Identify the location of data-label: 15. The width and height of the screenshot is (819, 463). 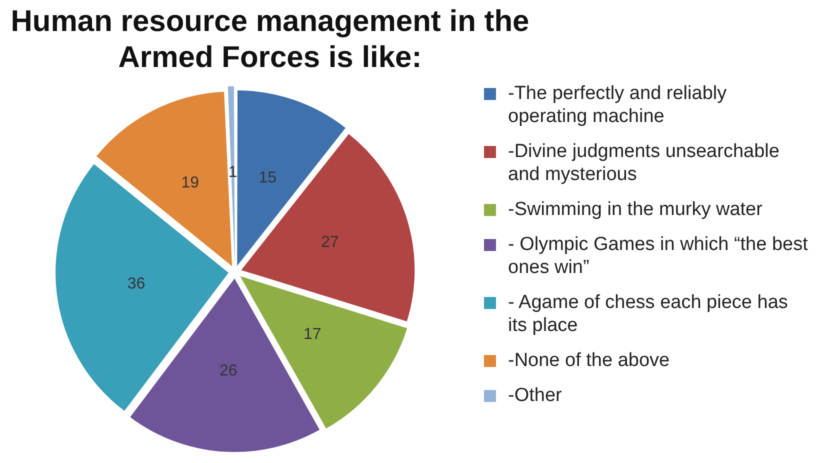
(267, 177).